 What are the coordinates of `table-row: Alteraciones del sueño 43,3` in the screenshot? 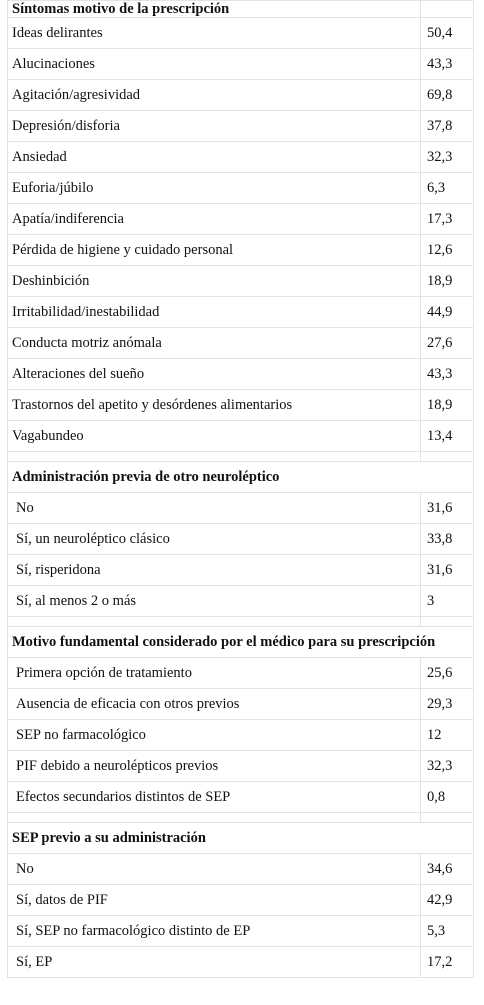 It's located at (240, 374).